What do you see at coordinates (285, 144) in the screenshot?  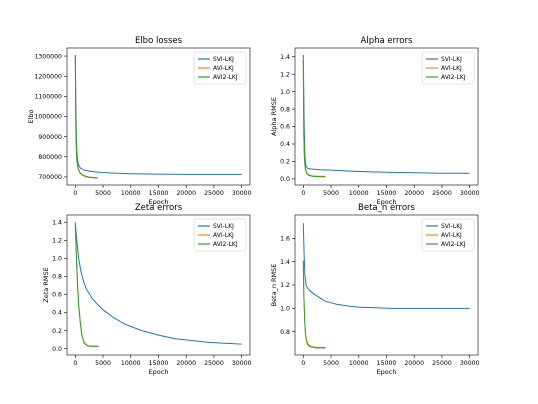 I see `y-tick-label: 0.4` at bounding box center [285, 144].